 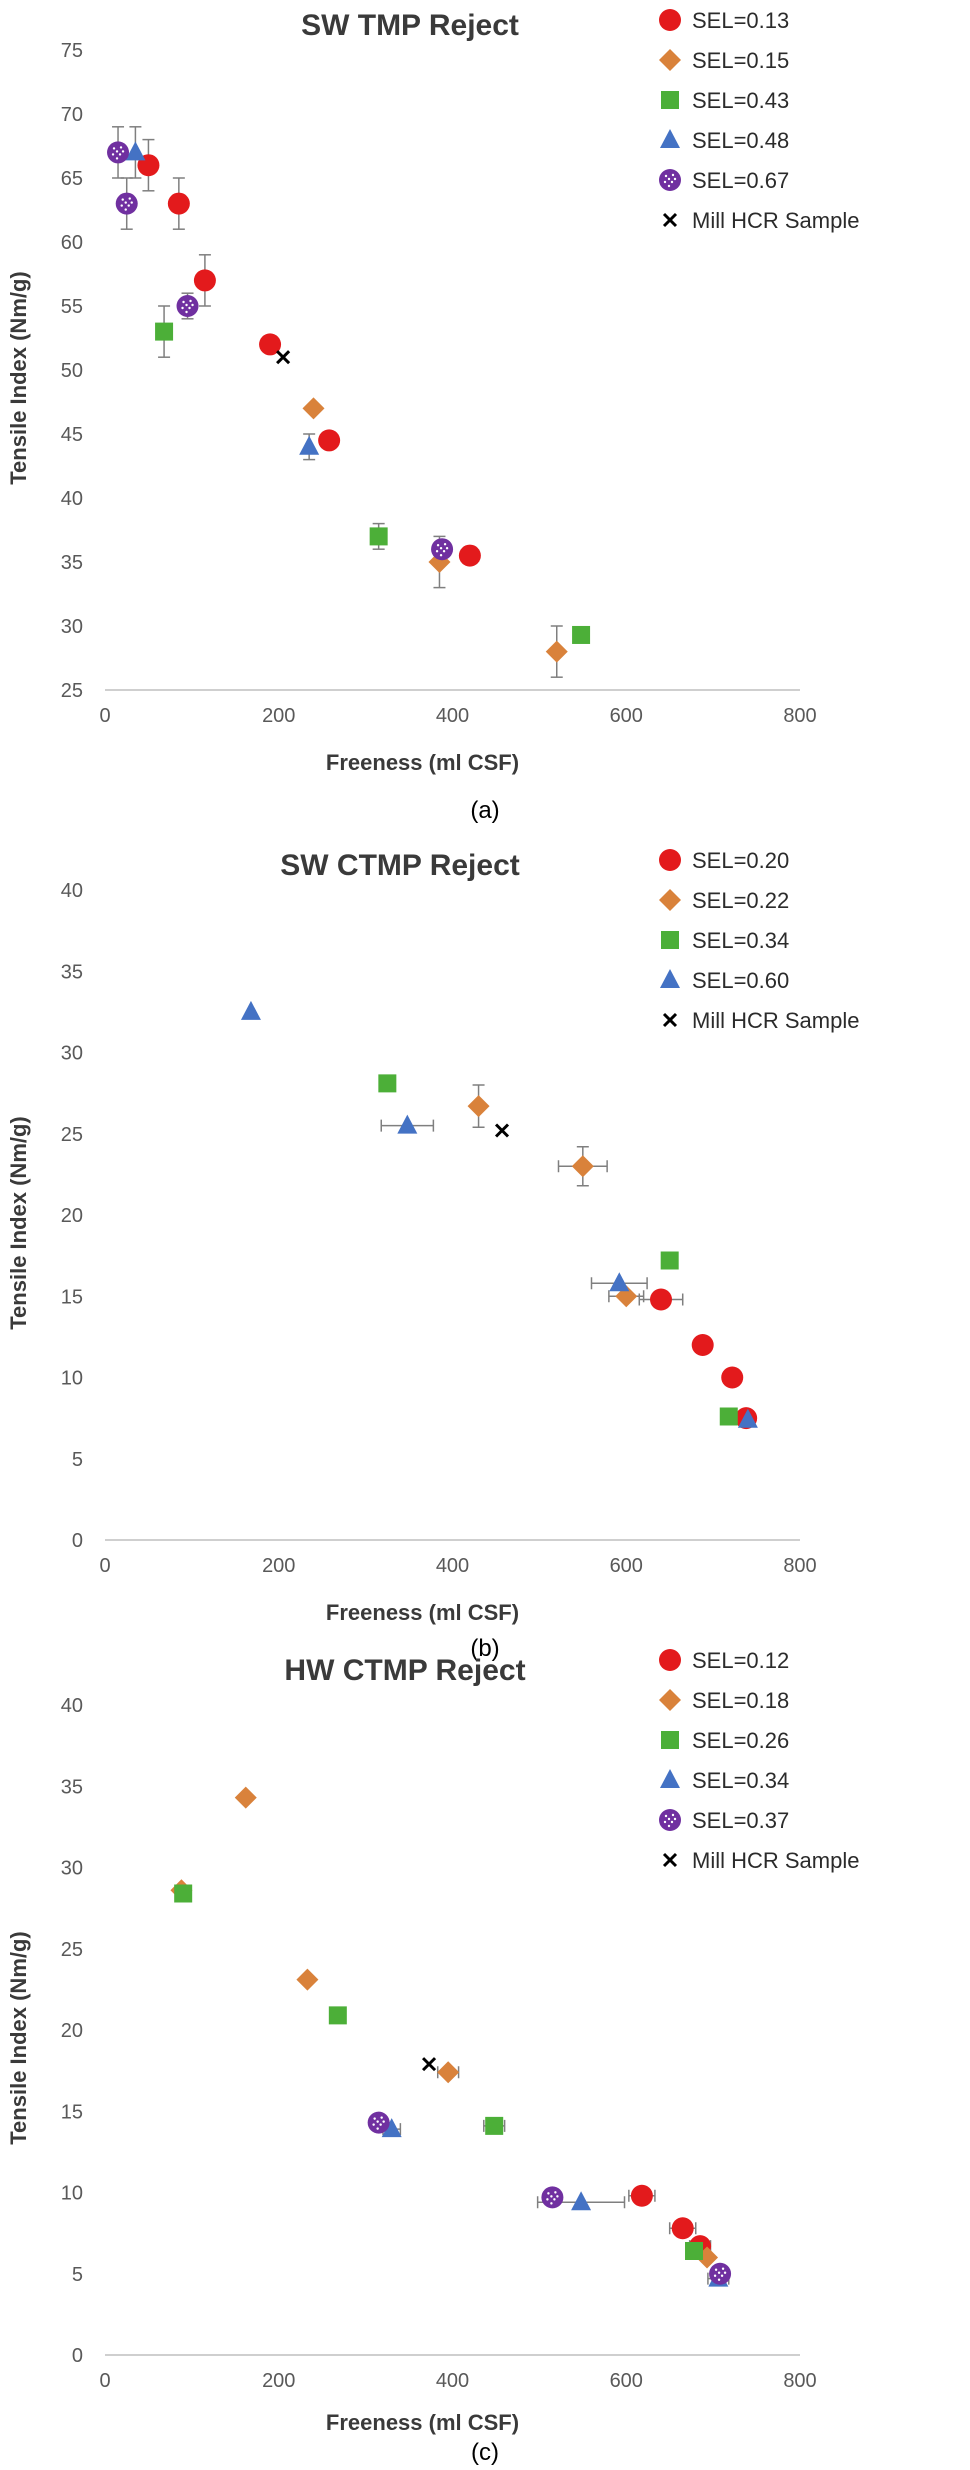 I want to click on y-tick-label: 75, so click(x=72, y=51).